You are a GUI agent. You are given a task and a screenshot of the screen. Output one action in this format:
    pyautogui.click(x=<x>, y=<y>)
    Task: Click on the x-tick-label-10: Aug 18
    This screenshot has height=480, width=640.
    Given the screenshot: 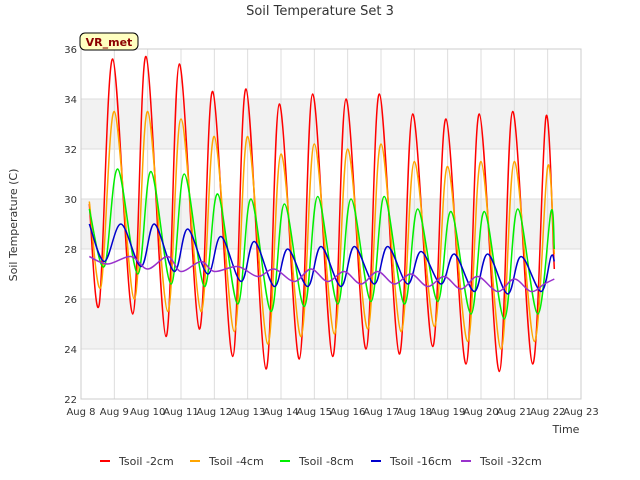 What is the action you would take?
    pyautogui.click(x=414, y=412)
    